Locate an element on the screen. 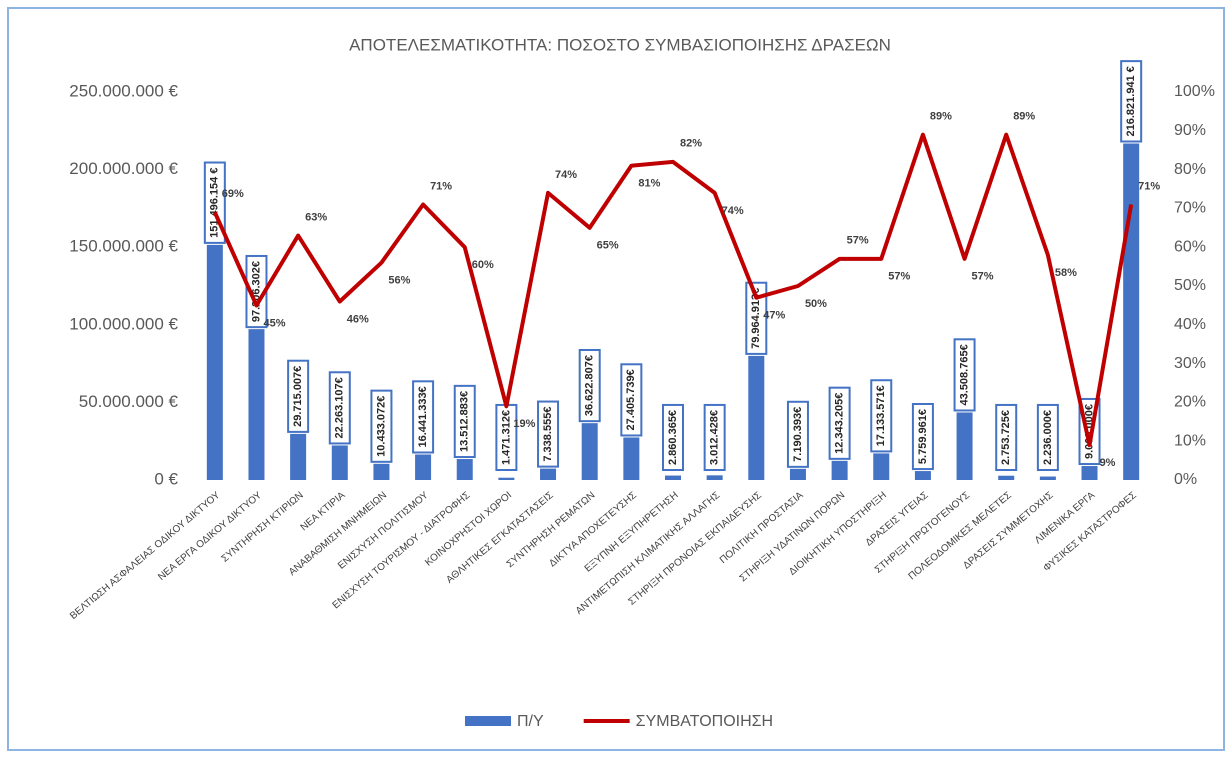  bar-value-label: 7.190.393€ is located at coordinates (798, 434).